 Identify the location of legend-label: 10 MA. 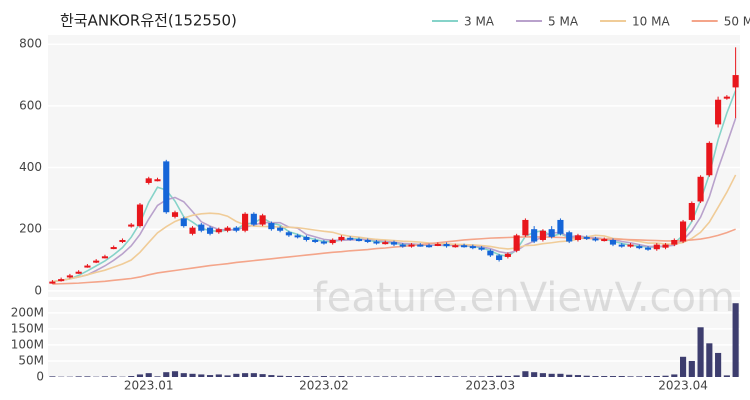
(651, 22).